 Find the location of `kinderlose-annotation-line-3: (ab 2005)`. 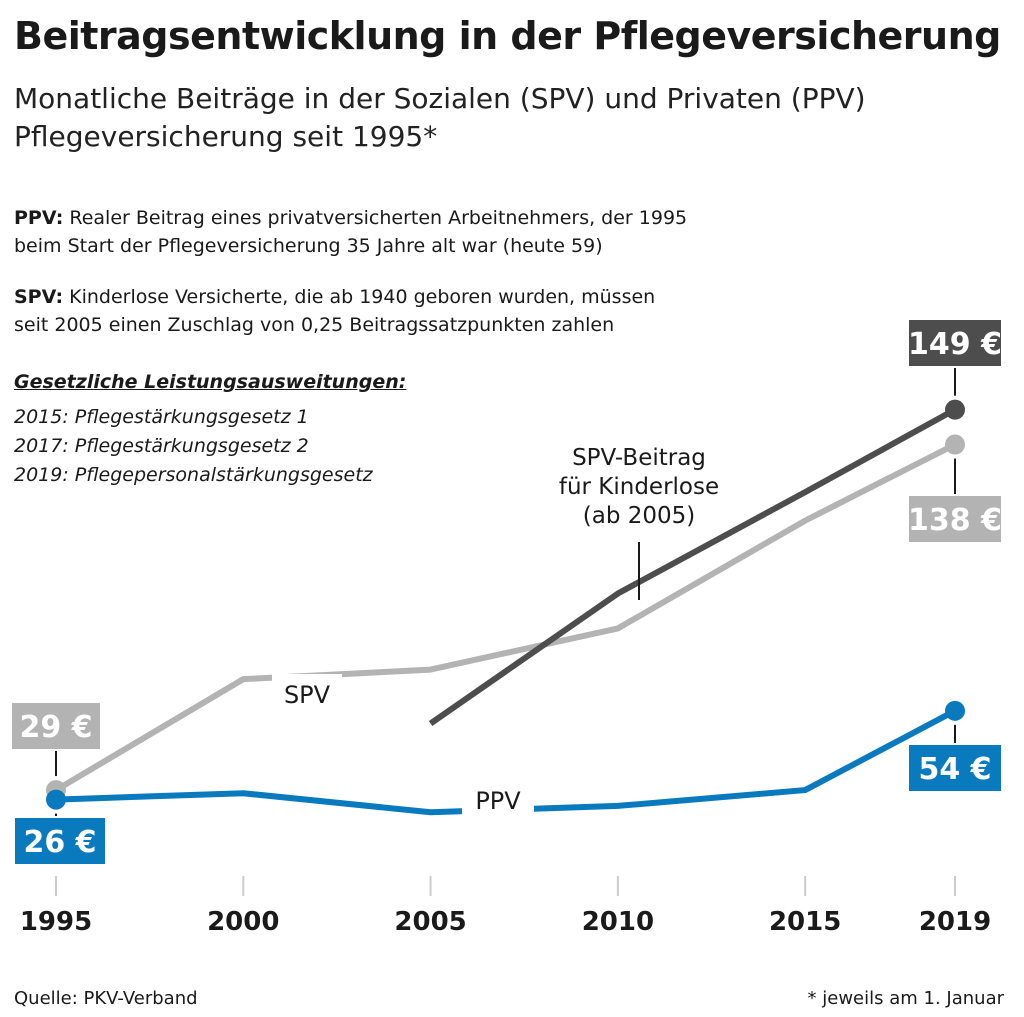

kinderlose-annotation-line-3: (ab 2005) is located at coordinates (639, 516).